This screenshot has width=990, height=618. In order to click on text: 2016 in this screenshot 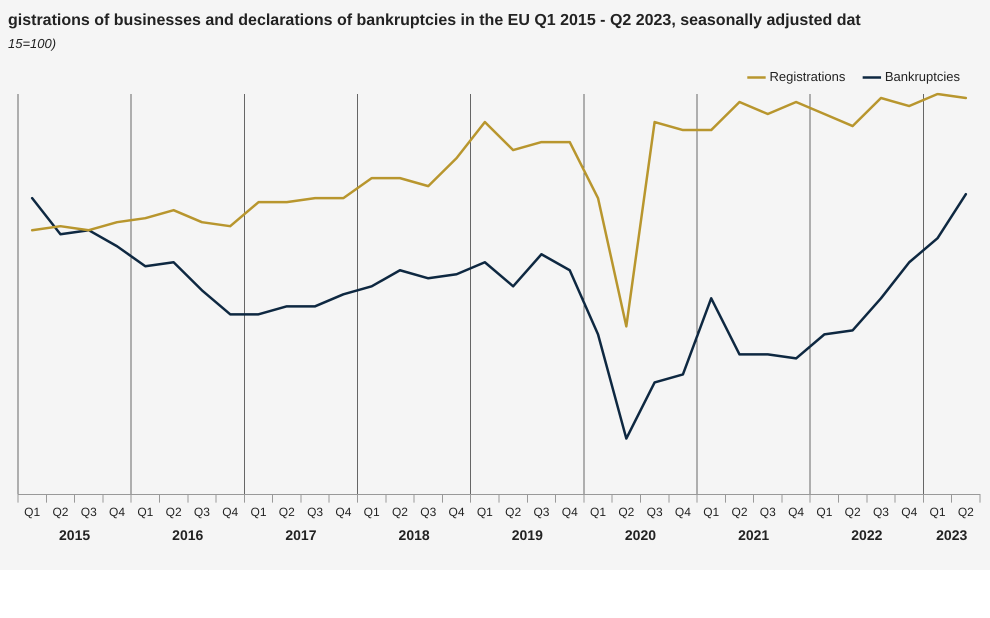, I will do `click(188, 534)`.